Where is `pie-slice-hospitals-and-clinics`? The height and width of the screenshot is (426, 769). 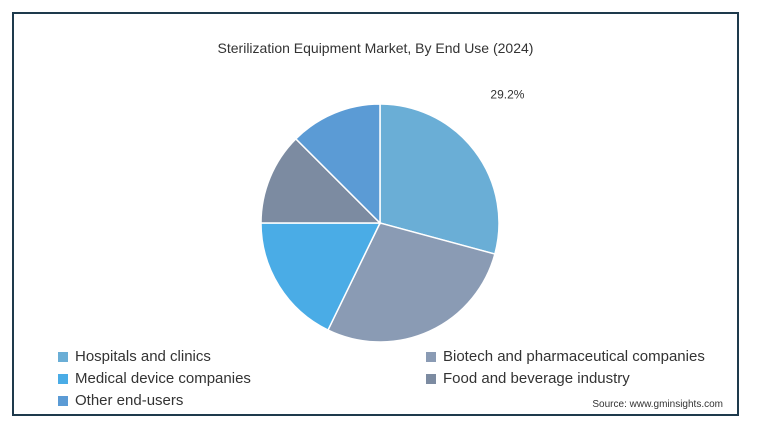
pie-slice-hospitals-and-clinics is located at coordinates (439, 179).